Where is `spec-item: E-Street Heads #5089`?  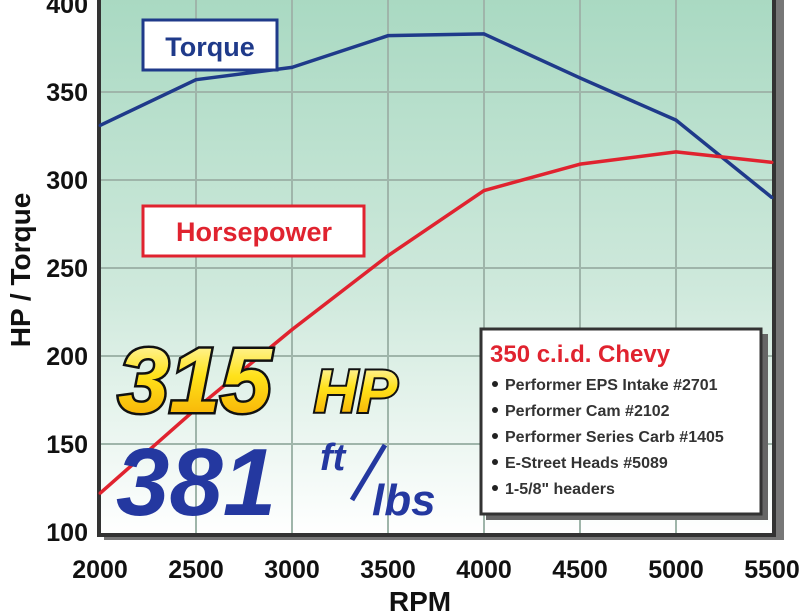 spec-item: E-Street Heads #5089 is located at coordinates (586, 463).